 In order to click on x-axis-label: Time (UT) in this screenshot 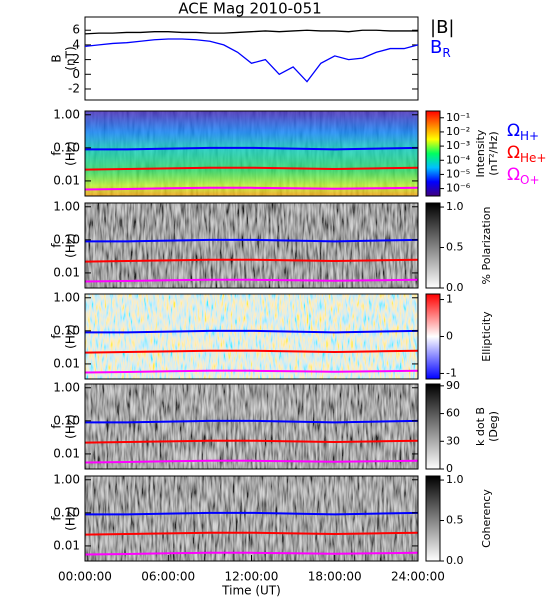, I will do `click(251, 591)`.